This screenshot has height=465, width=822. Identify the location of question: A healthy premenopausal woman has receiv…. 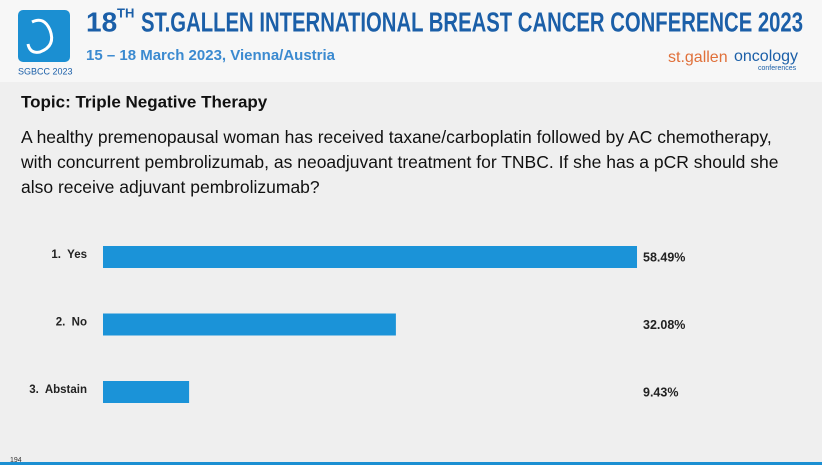
(399, 162).